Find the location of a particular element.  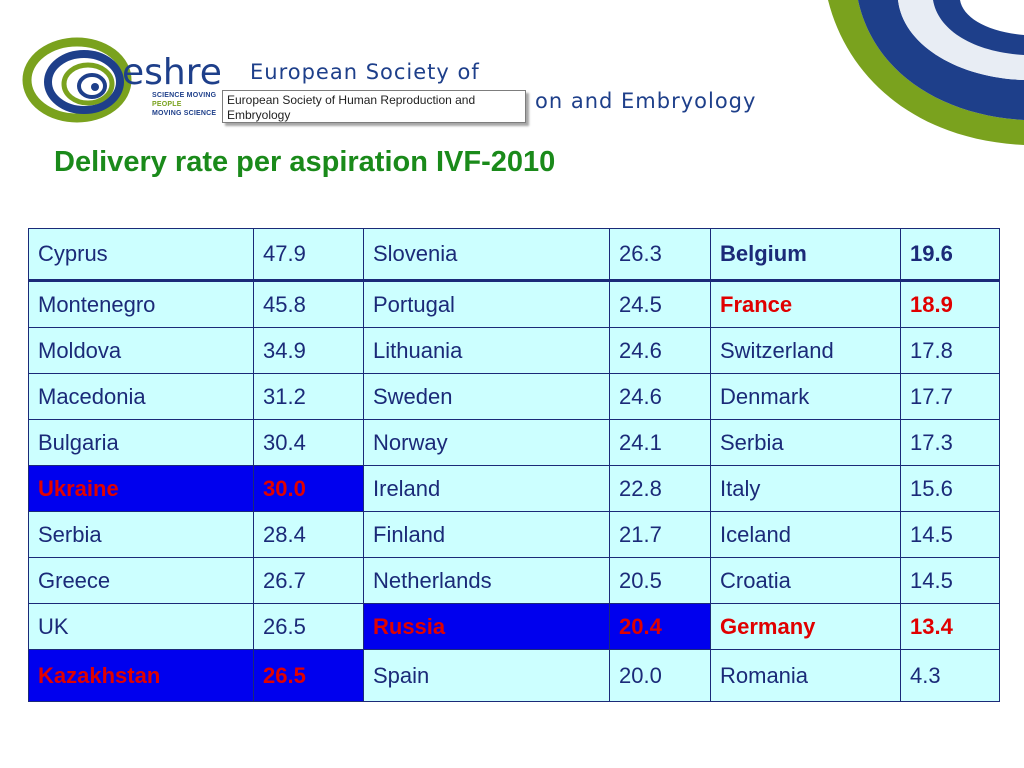

slide-title: Delivery rate per aspiration IVF-2010 is located at coordinates (305, 162).